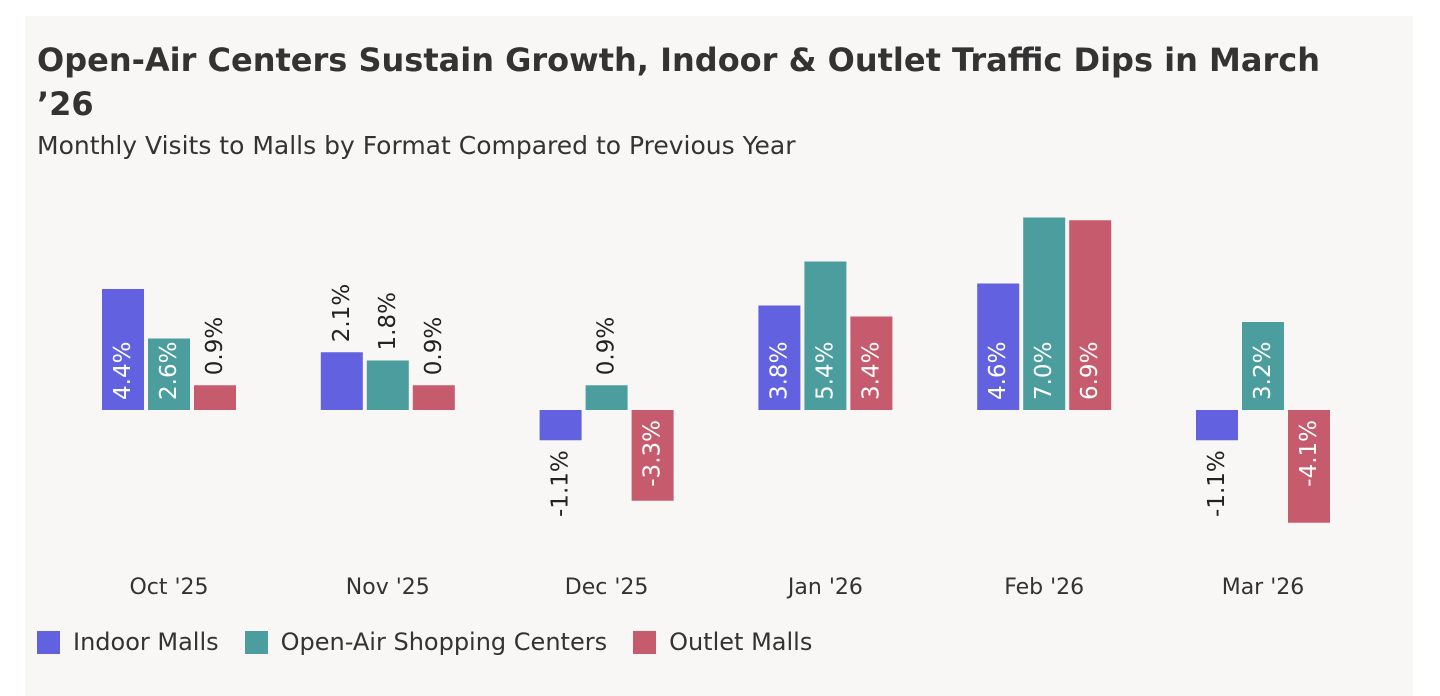 This screenshot has height=696, width=1440. I want to click on data-label-indoor-malls-mar-26: -1.1%, so click(1217, 483).